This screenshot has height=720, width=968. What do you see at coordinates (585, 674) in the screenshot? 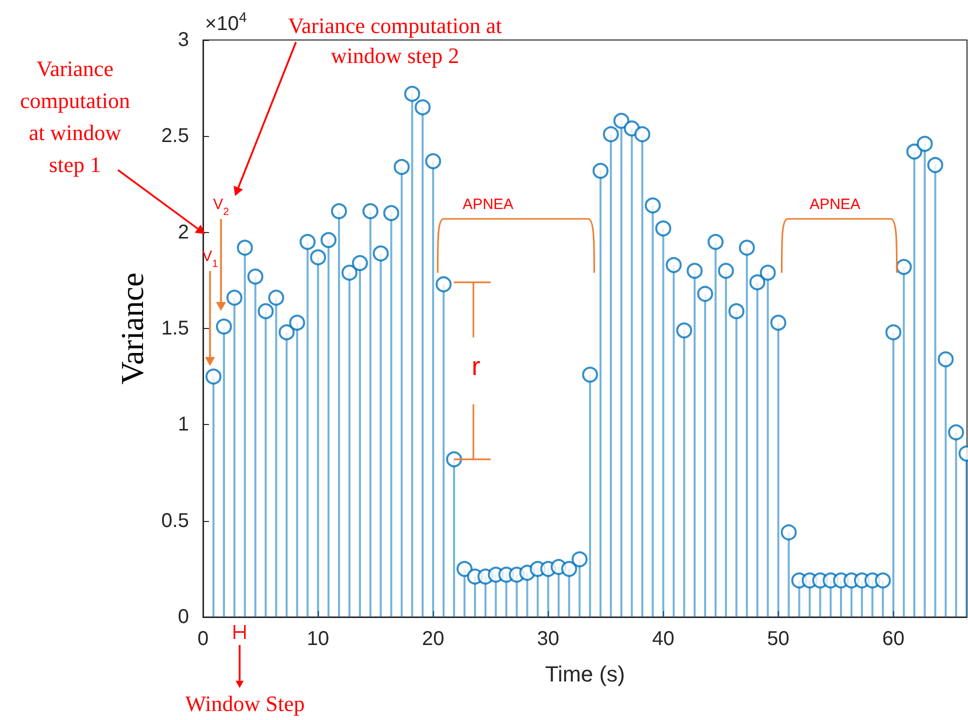
I see `x-axis-title: Time (s)` at bounding box center [585, 674].